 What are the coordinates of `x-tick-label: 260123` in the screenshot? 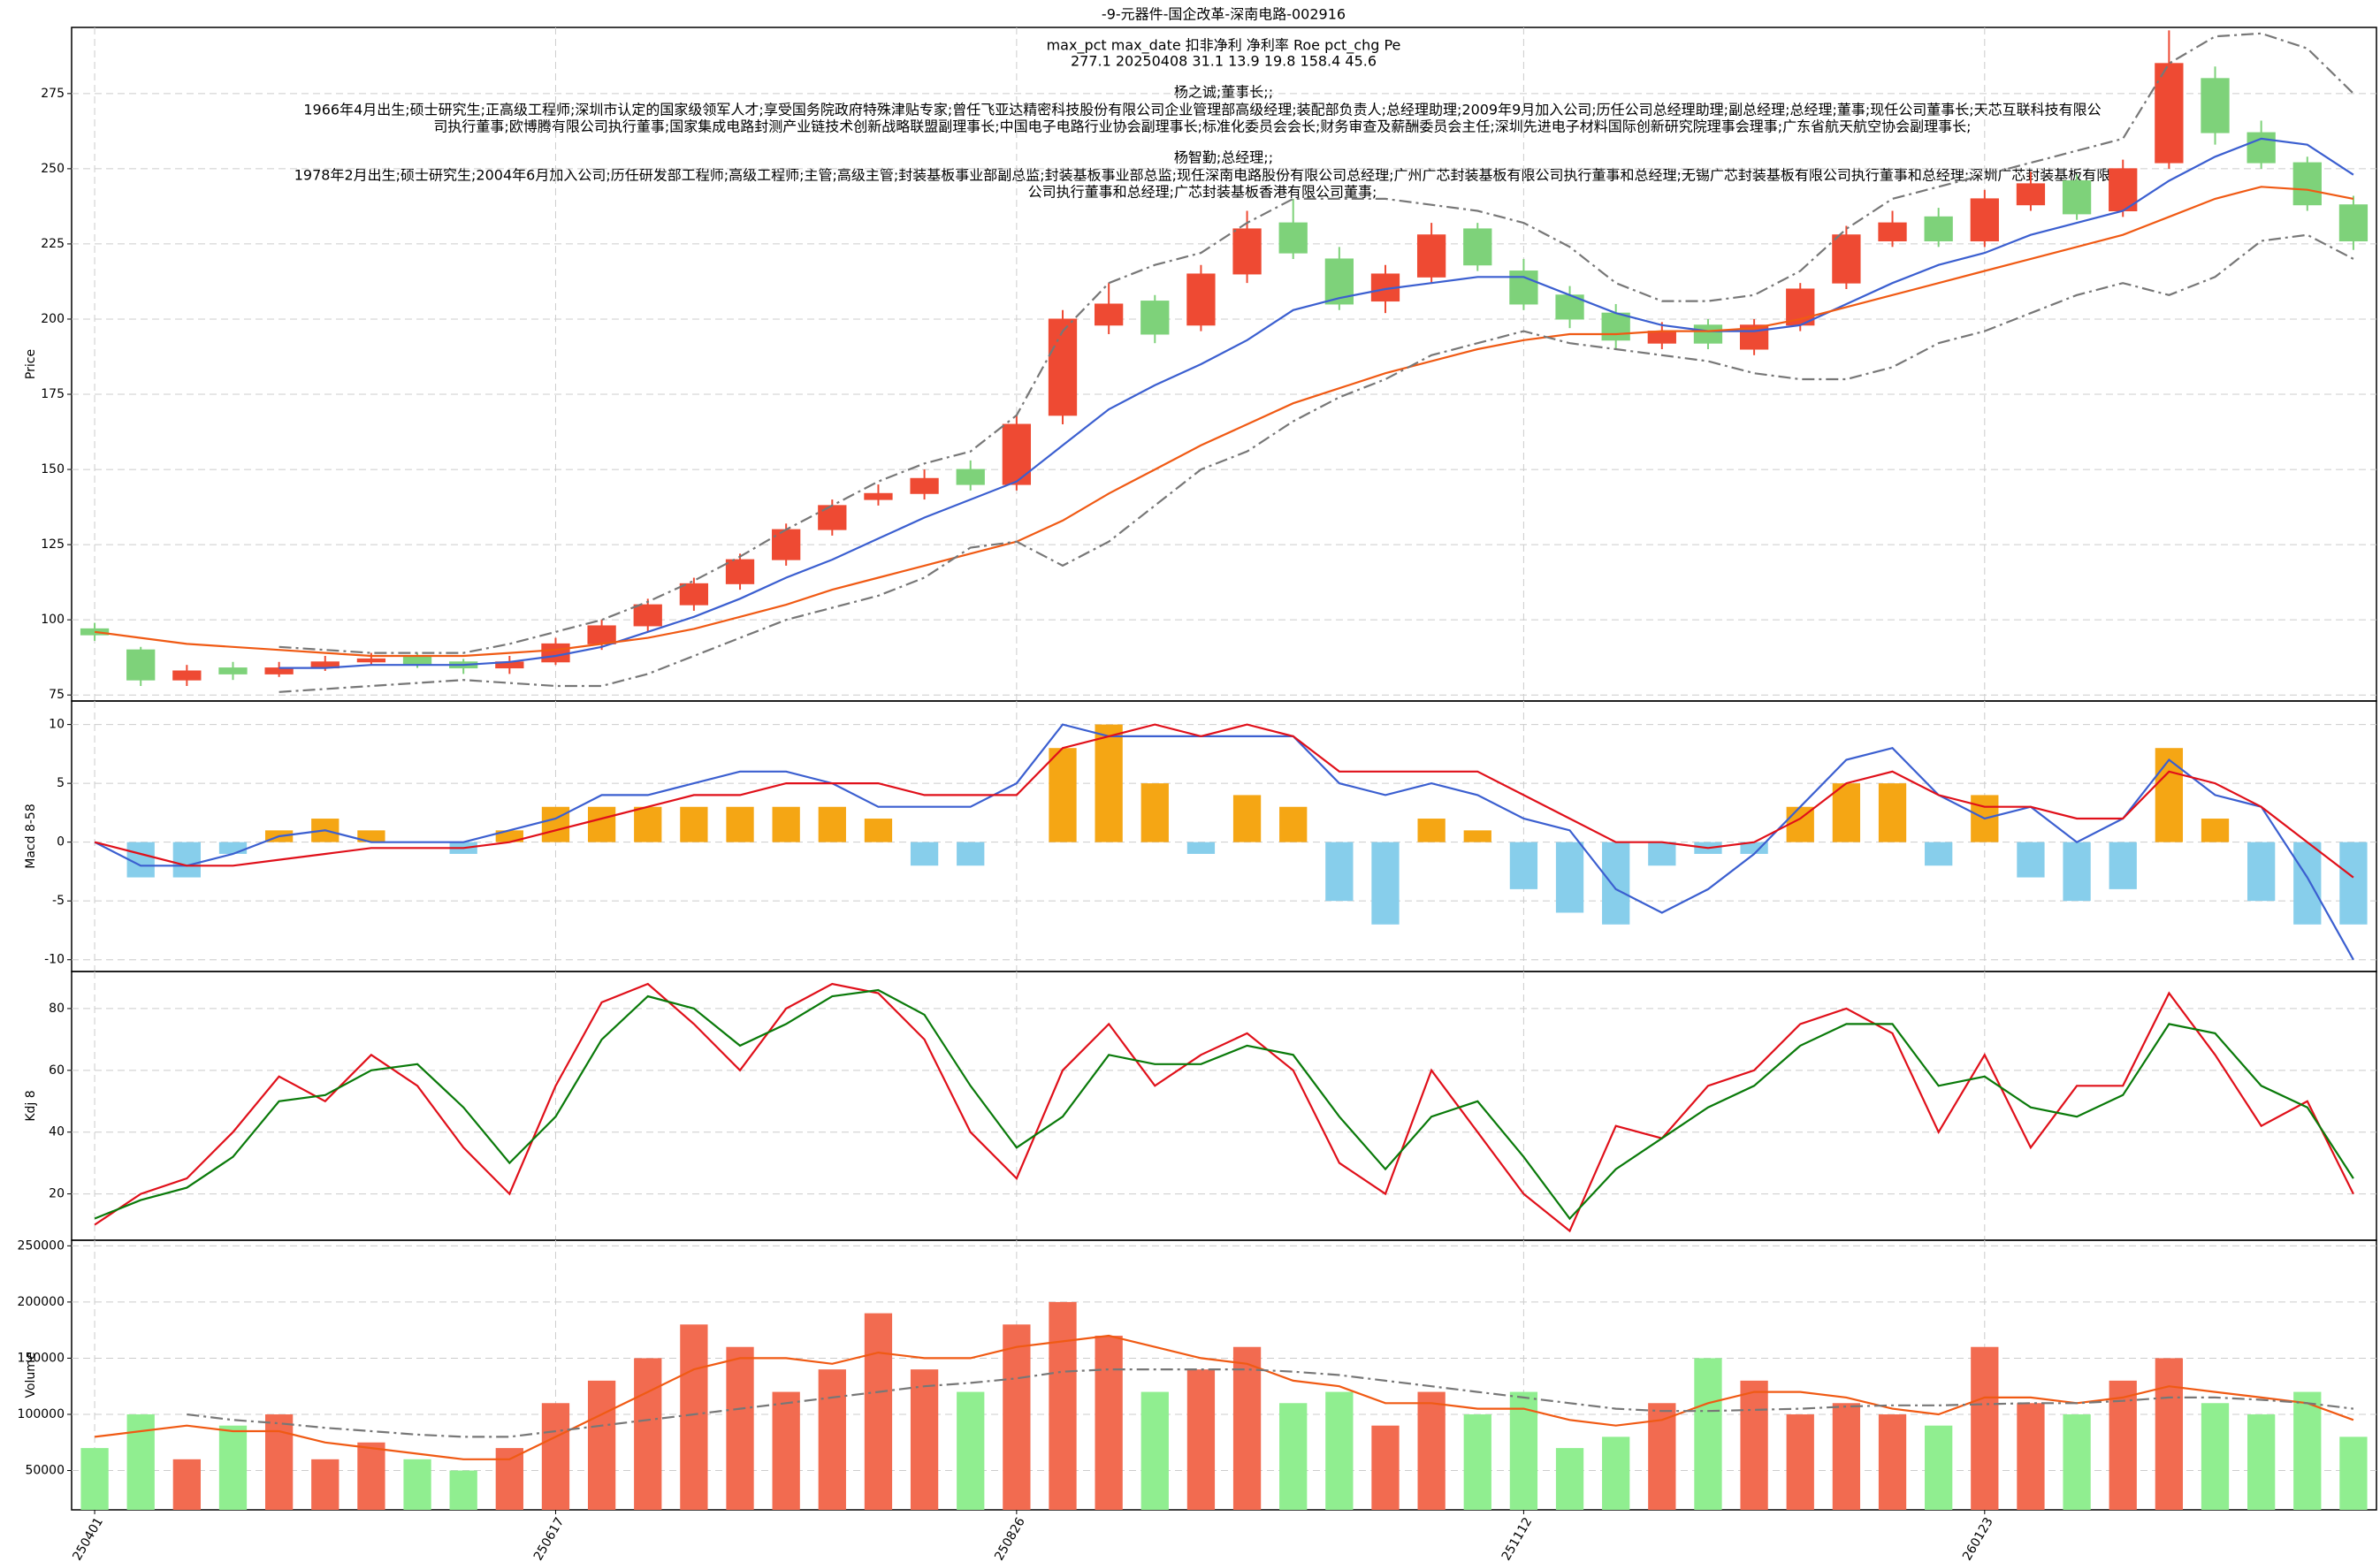 It's located at (1978, 1538).